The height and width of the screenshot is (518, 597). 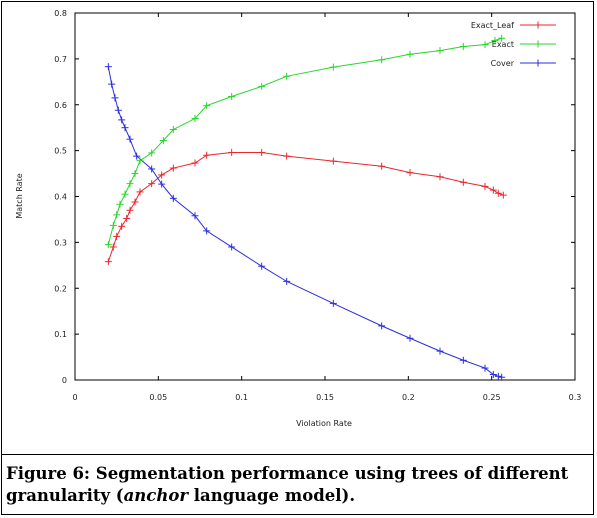 I want to click on y-tick-label: 0.6, so click(x=60, y=105).